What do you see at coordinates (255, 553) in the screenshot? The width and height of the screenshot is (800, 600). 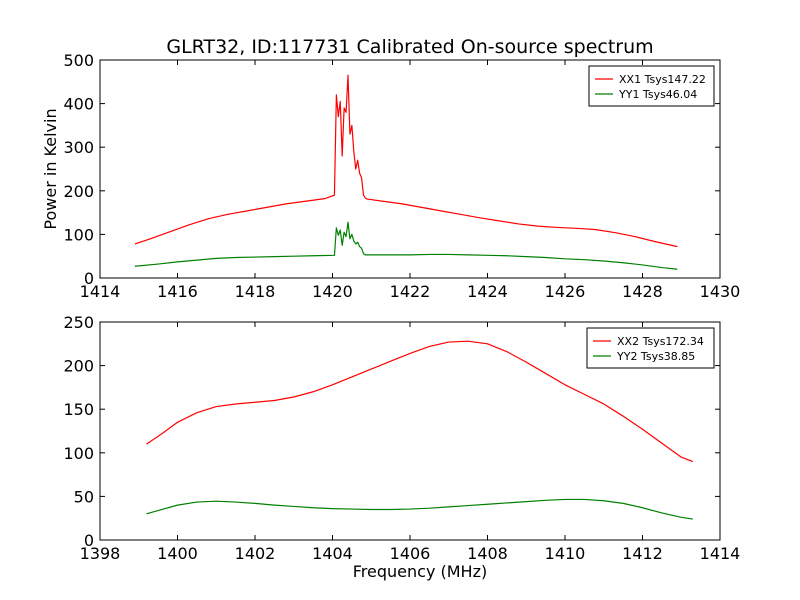 I see `x-tick-label: 1402` at bounding box center [255, 553].